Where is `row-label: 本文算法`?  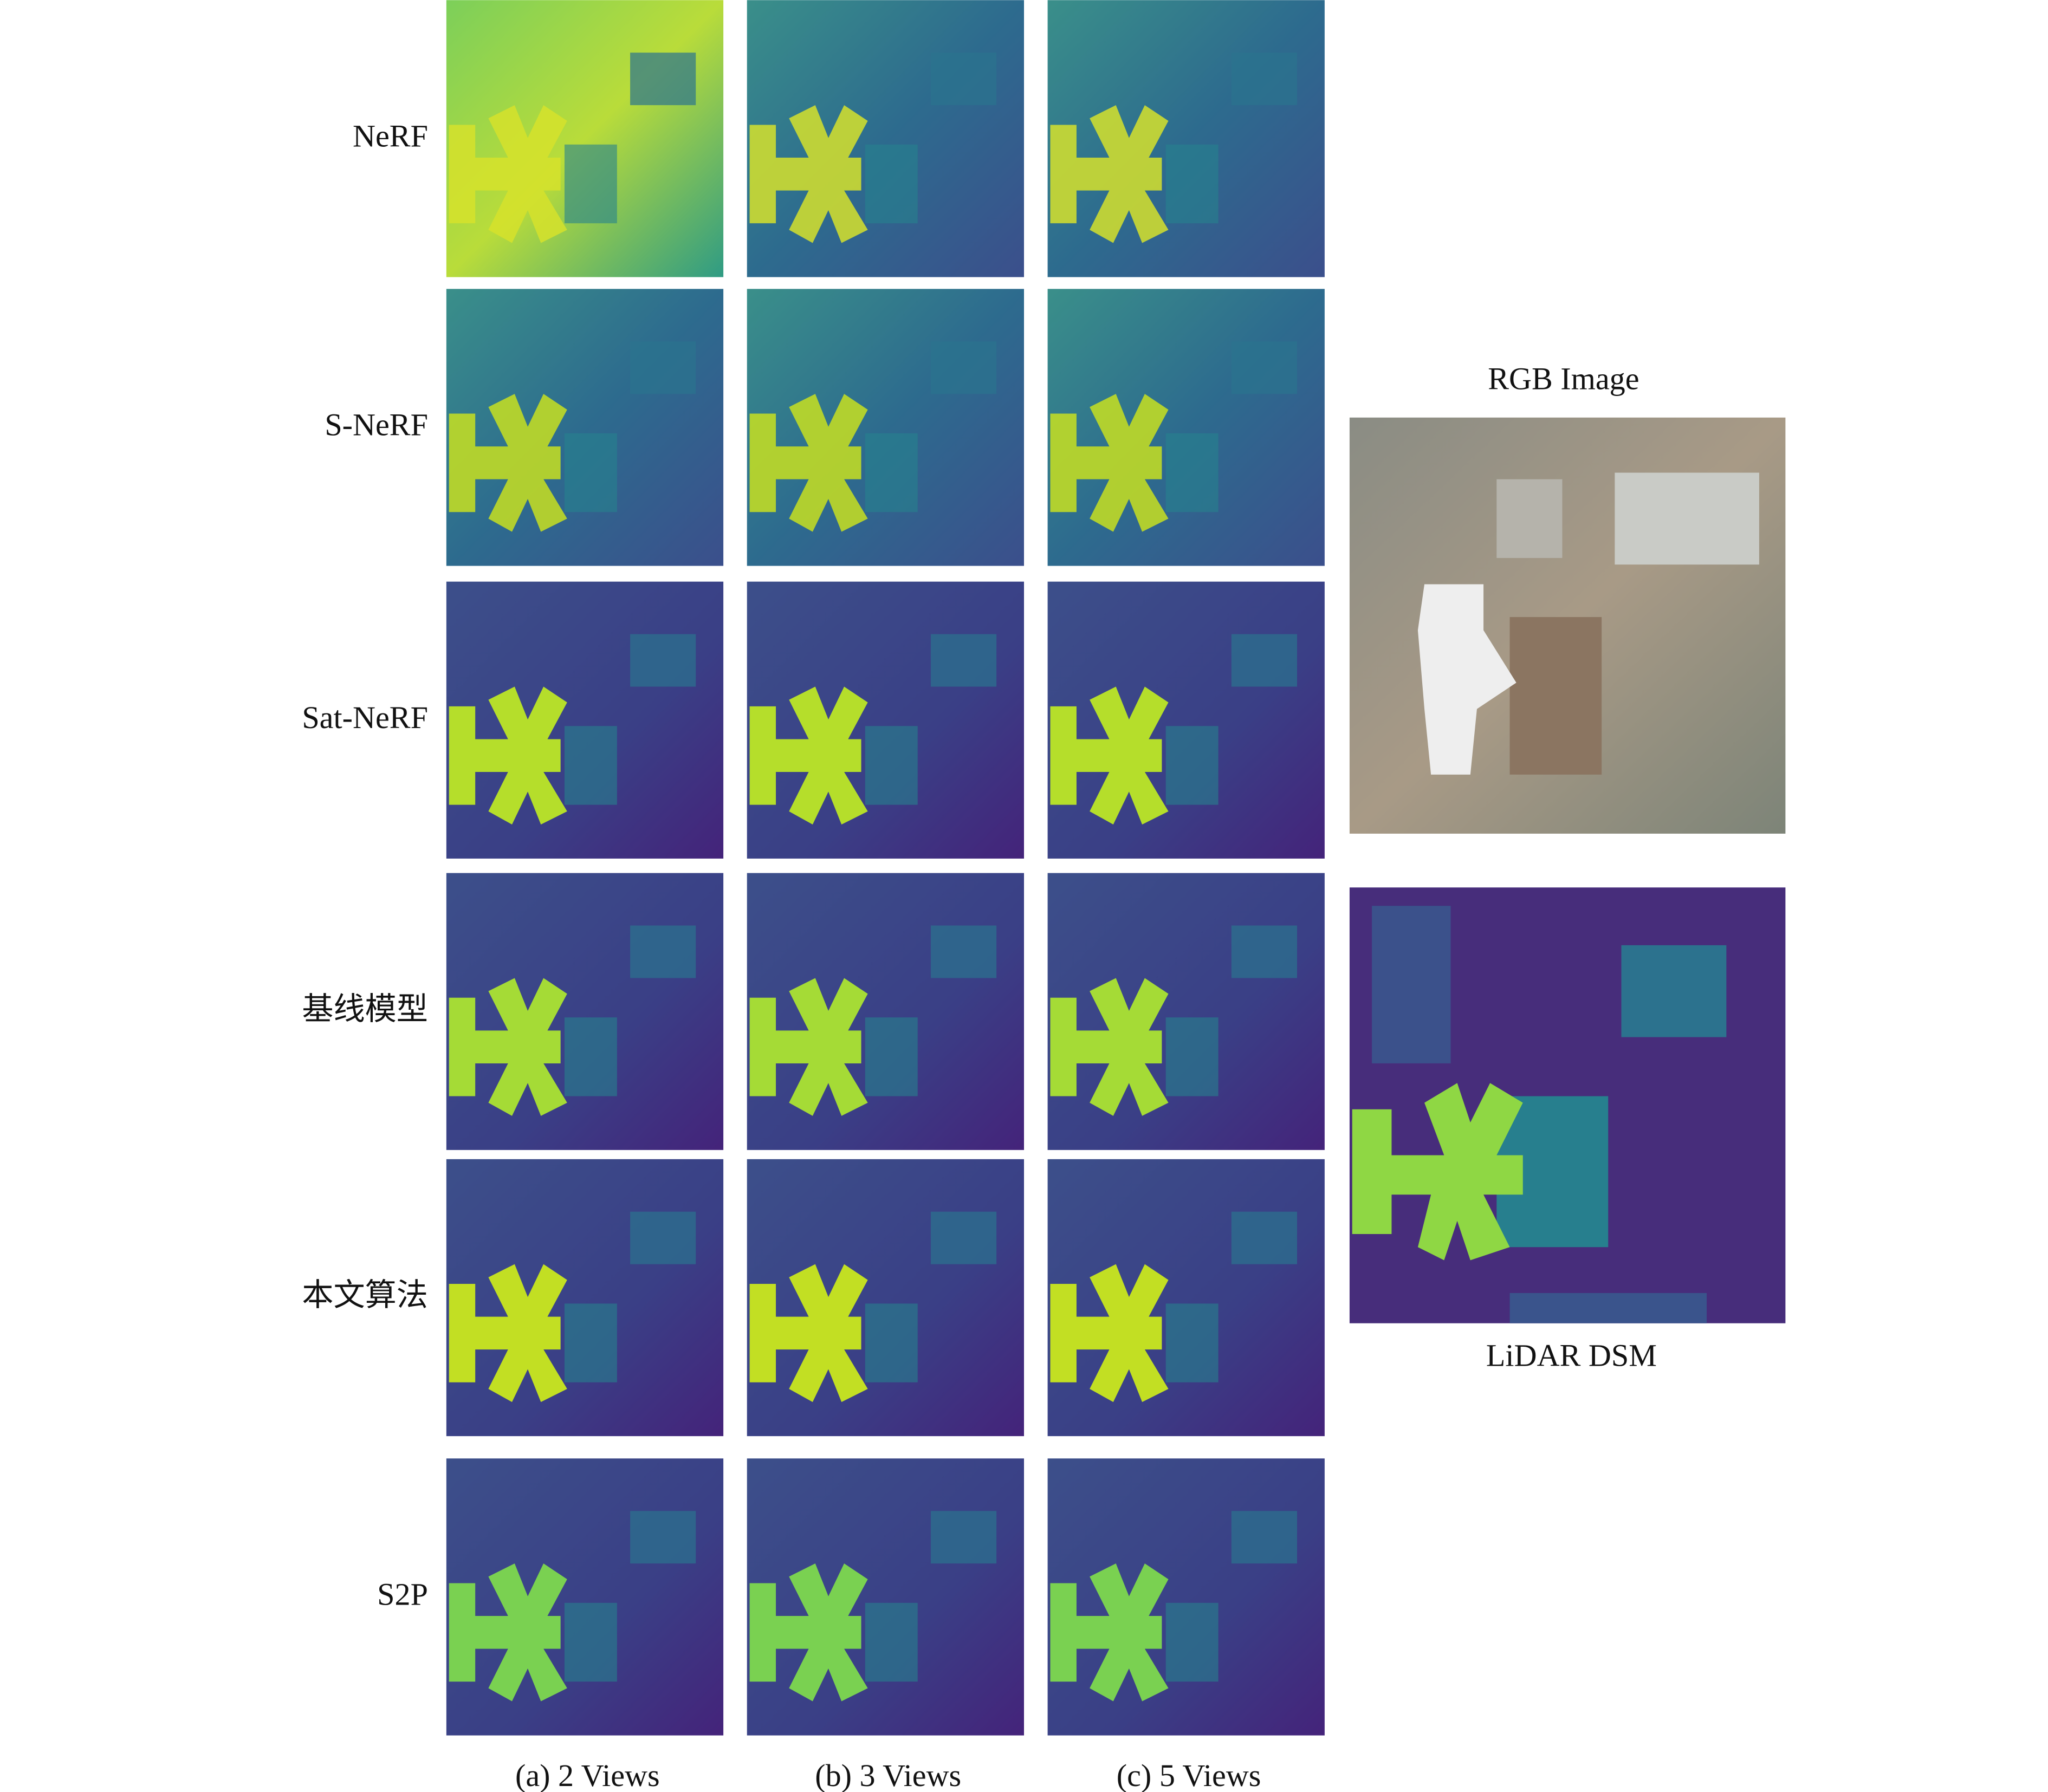 row-label: 本文算法 is located at coordinates (365, 1295).